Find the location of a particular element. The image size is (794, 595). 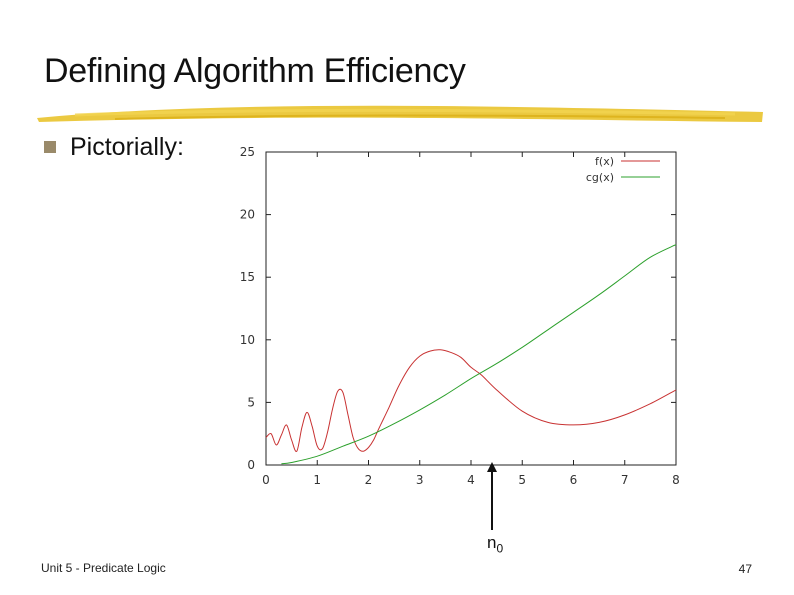

bullet-square is located at coordinates (50, 147).